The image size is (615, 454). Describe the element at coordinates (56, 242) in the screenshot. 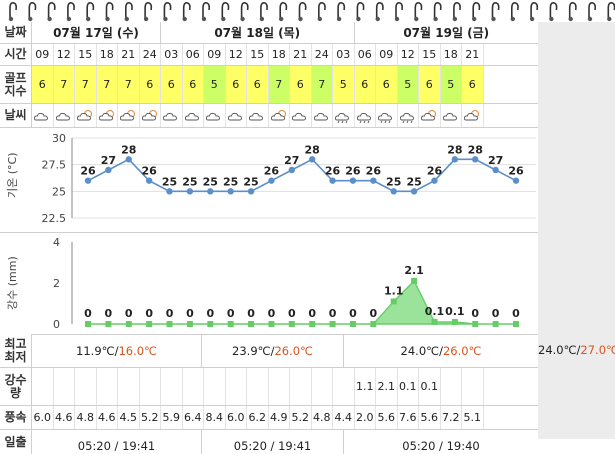

I see `y-tick-label: 4` at that location.